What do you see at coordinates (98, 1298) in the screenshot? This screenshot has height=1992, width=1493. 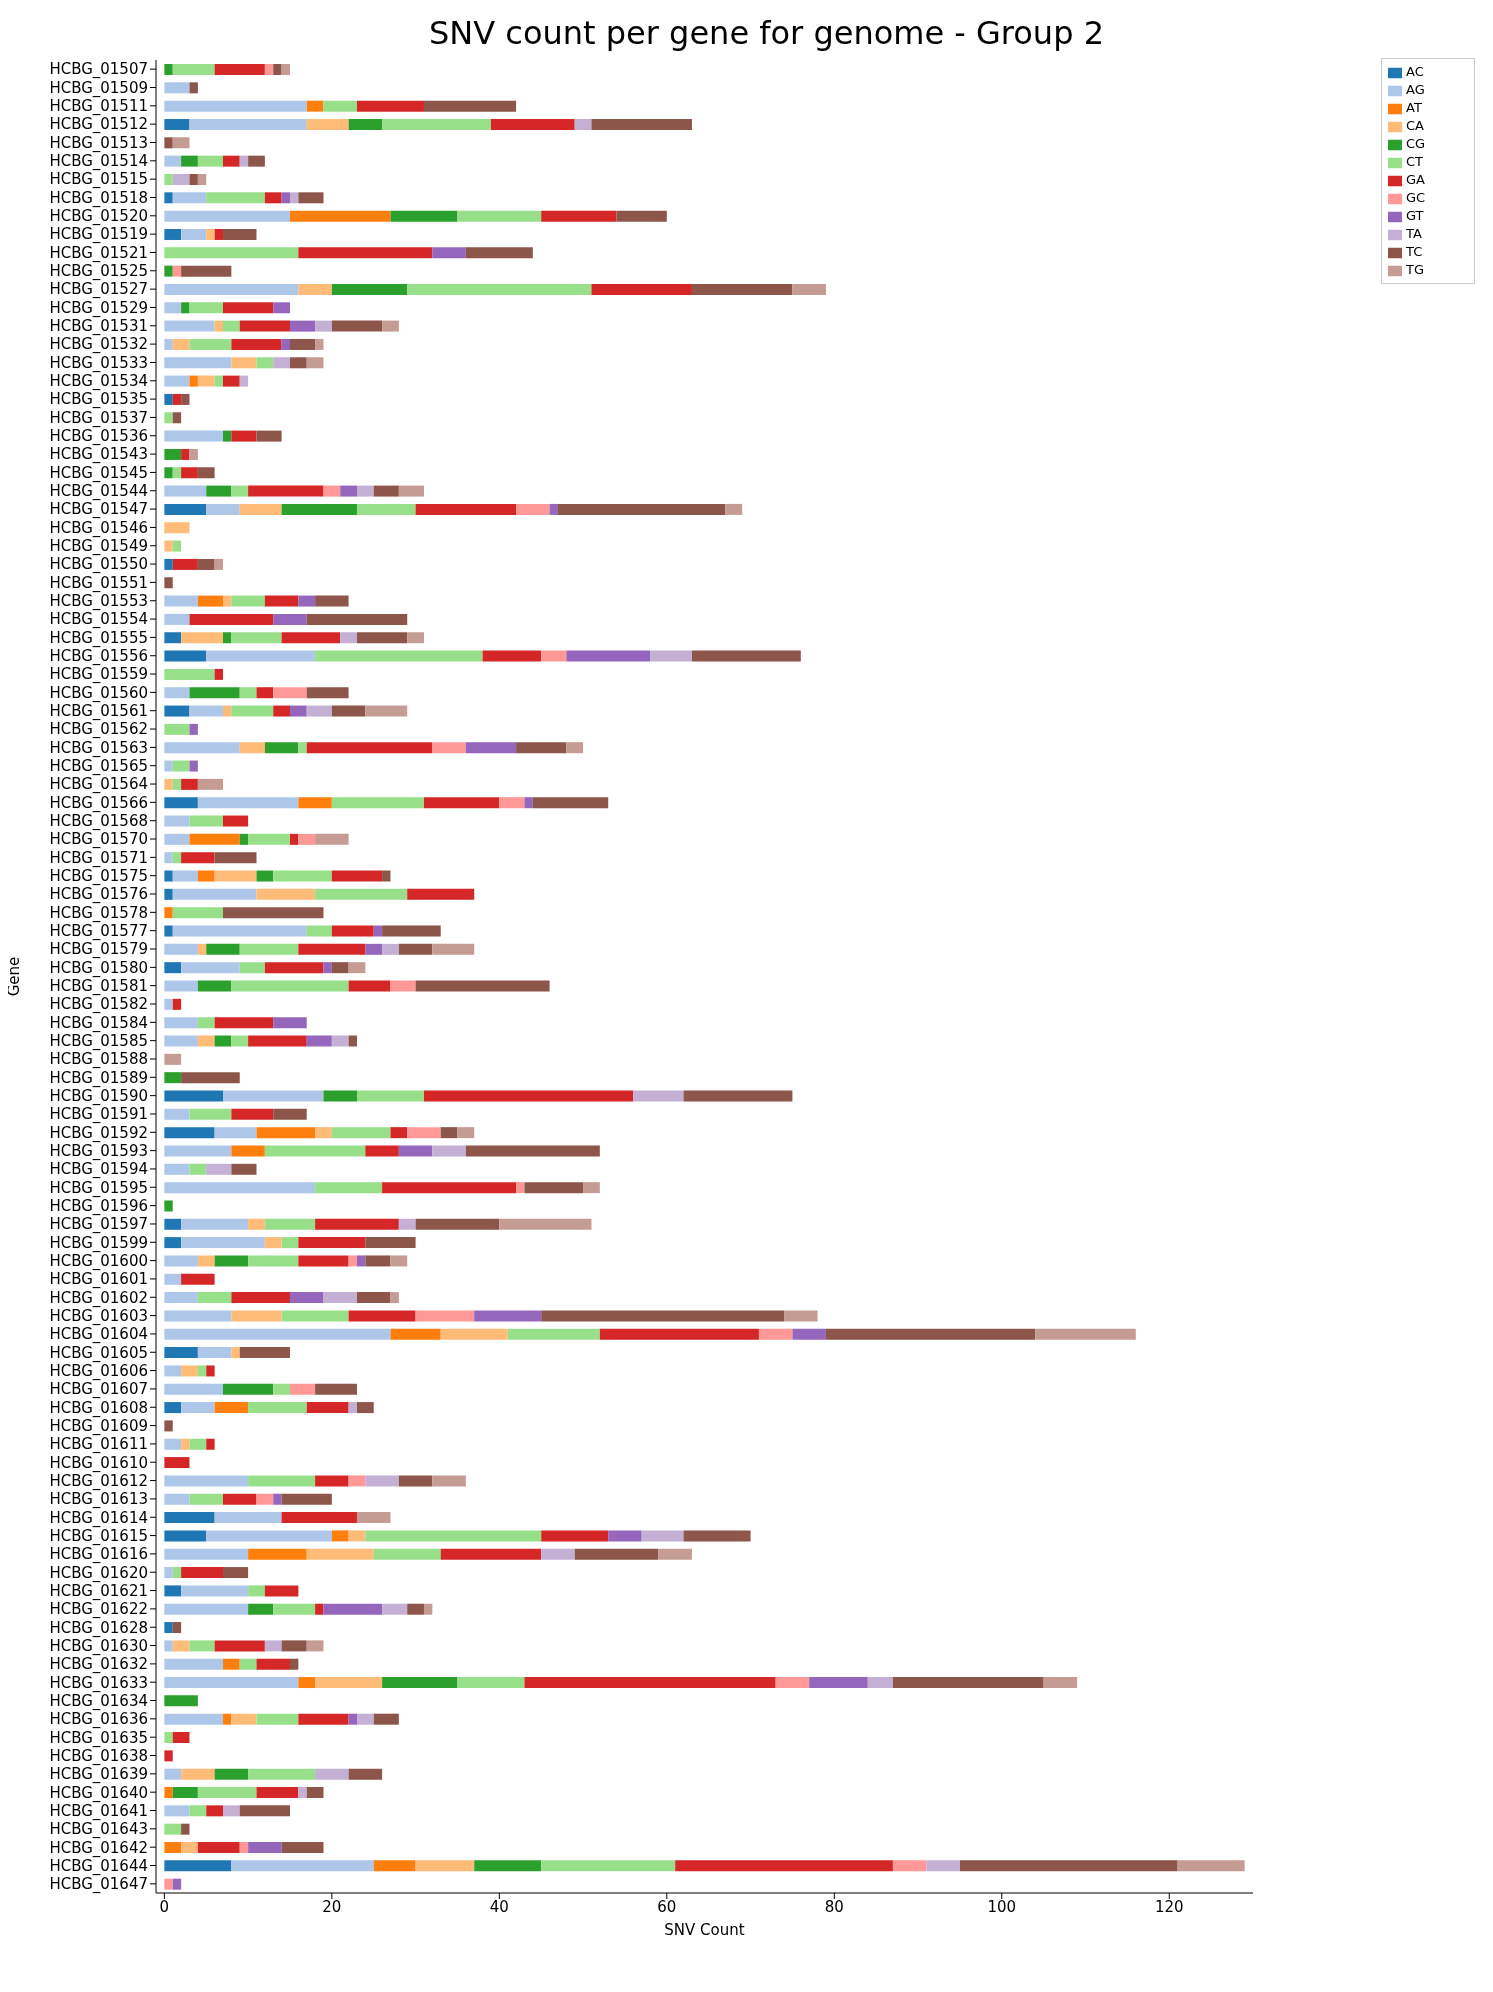 I see `y-tick-label: HCBG_01602` at bounding box center [98, 1298].